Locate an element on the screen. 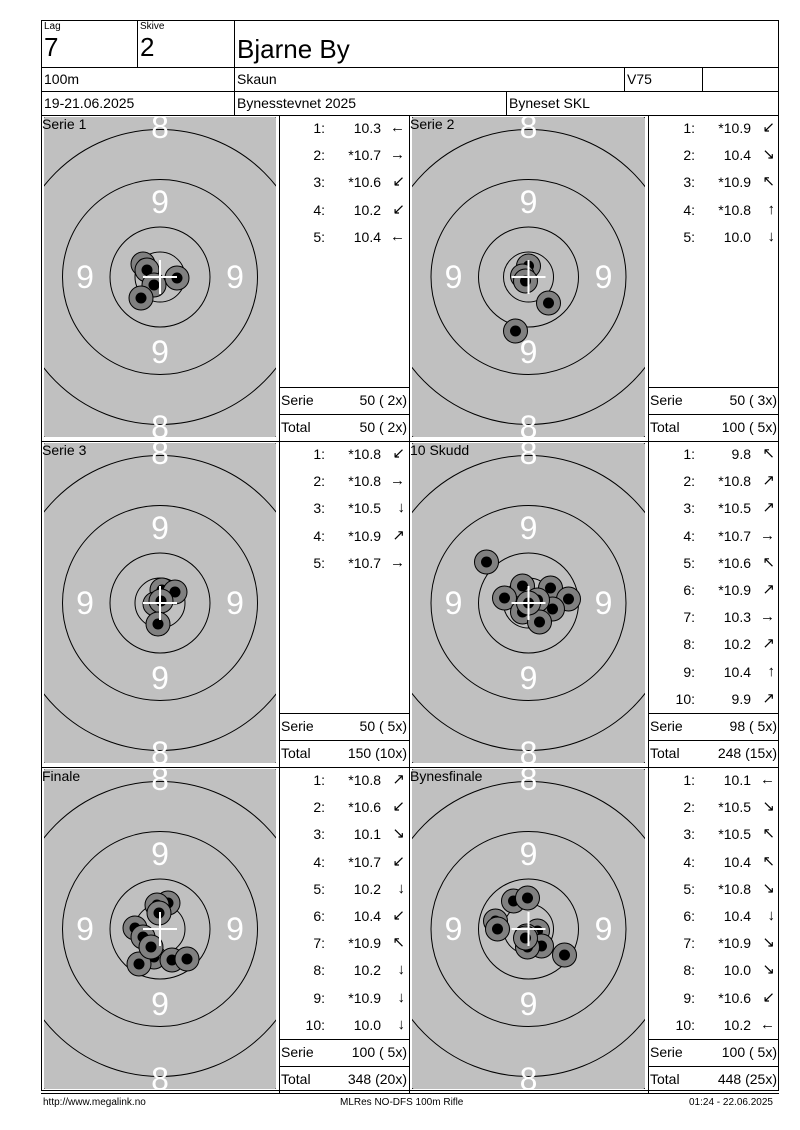 Image resolution: width=800 pixels, height=1130 pixels. shot-row: 9: 10.4 ↑ is located at coordinates (713, 672).